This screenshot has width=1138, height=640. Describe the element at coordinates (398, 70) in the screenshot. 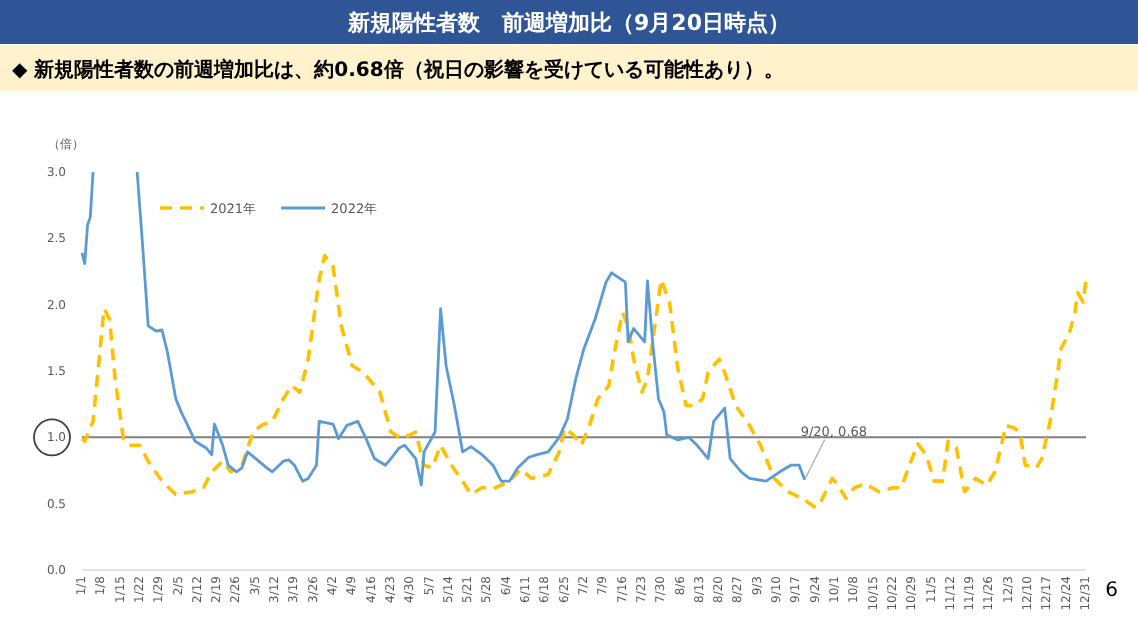

I see `chart-subtitle: ◆ 新規陽性者数の前週増加比は、約0.68倍（祝日の影響を受けている可能性あり）。` at that location.